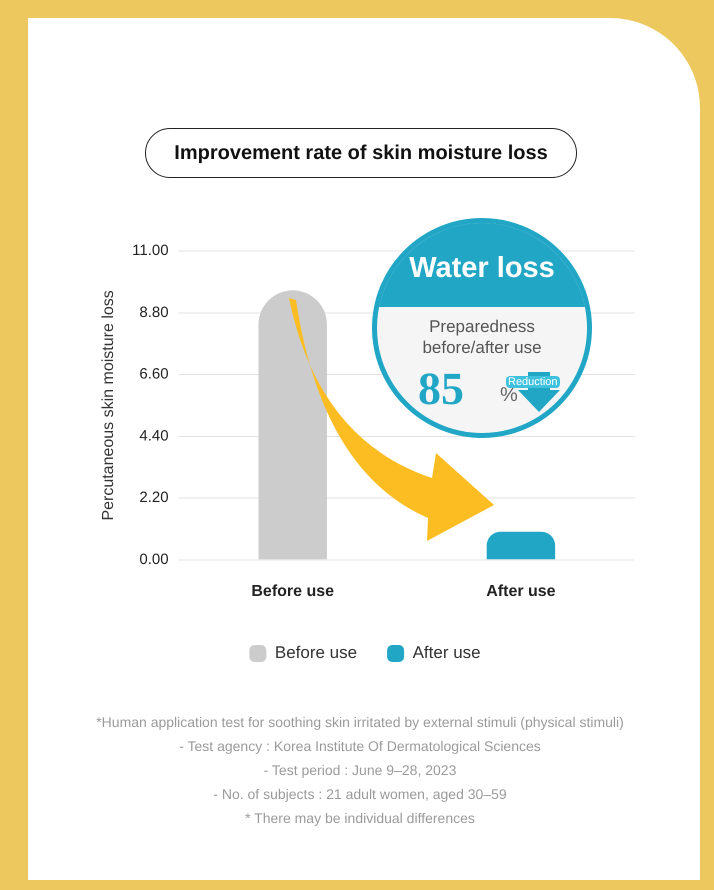  I want to click on y-tick-label: 11.00, so click(150, 251).